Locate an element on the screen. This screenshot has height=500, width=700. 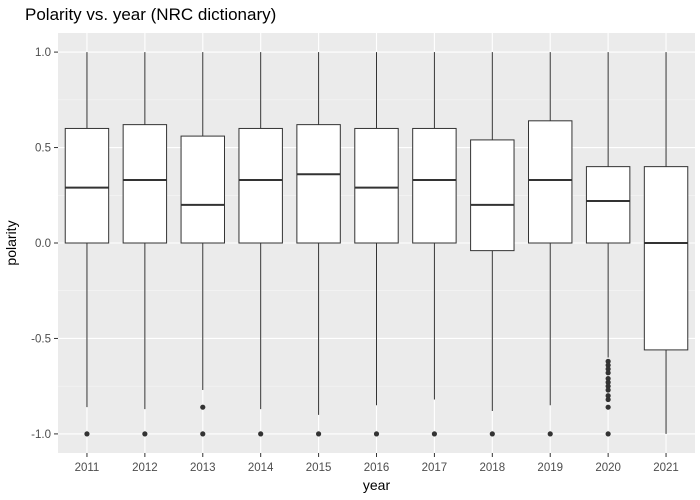
x-tick-label: 2011 is located at coordinates (87, 468).